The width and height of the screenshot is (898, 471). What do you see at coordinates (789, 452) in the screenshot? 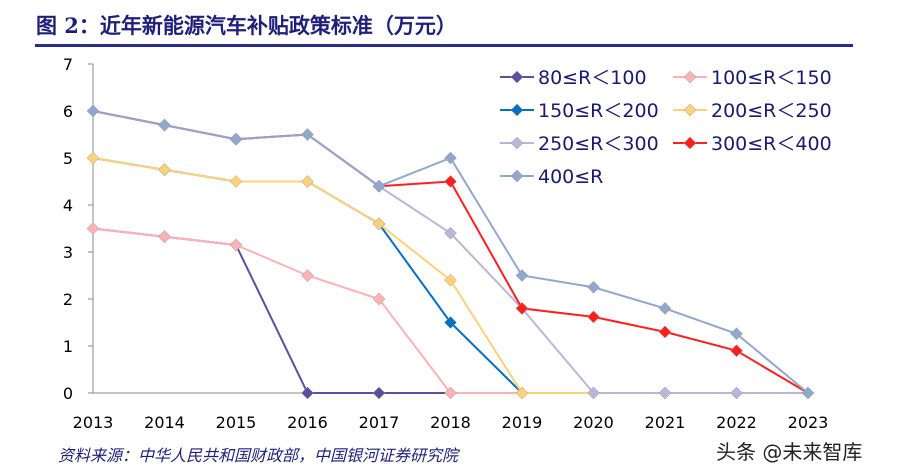
I see `watermark: 头条 @未来智库` at bounding box center [789, 452].